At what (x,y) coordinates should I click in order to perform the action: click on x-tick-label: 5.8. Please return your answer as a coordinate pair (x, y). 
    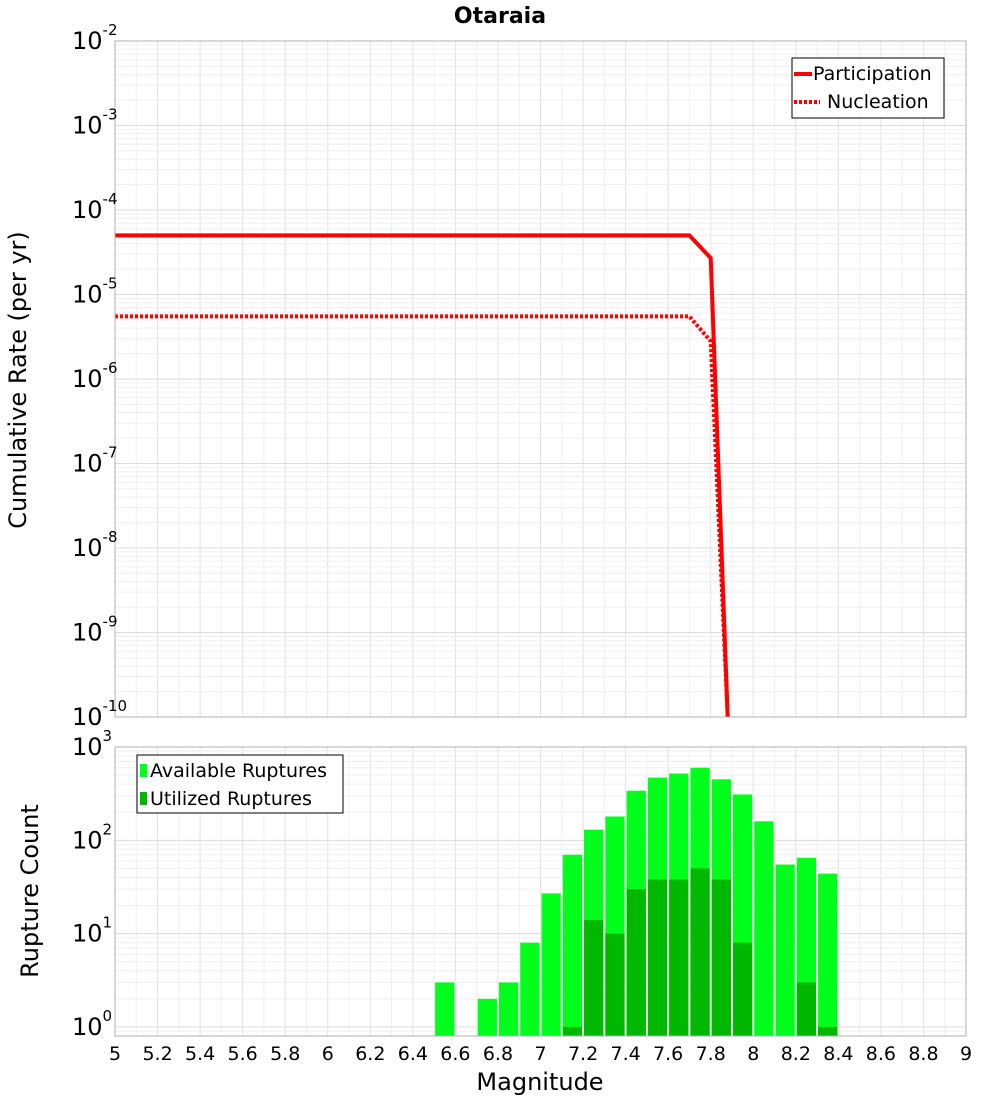
    Looking at the image, I should click on (285, 1054).